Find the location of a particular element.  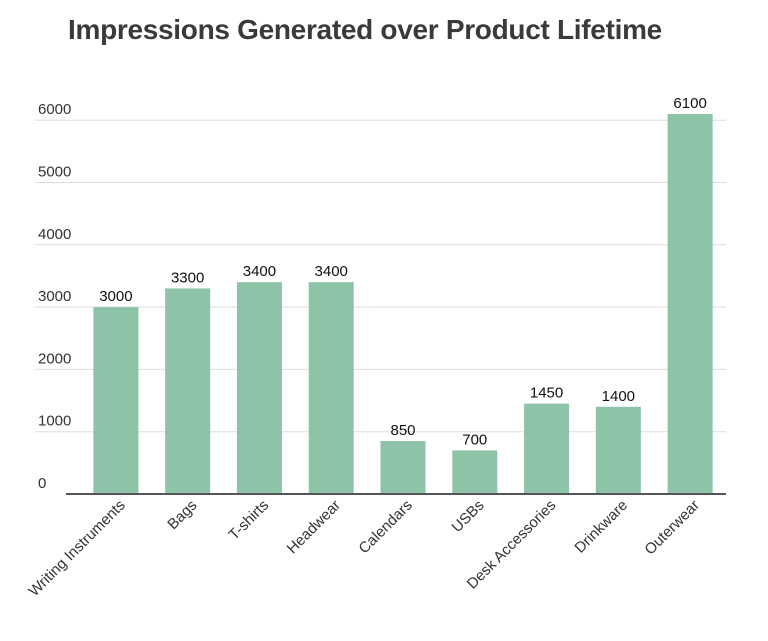

y-tick-label-5000: 5000 is located at coordinates (54, 172).